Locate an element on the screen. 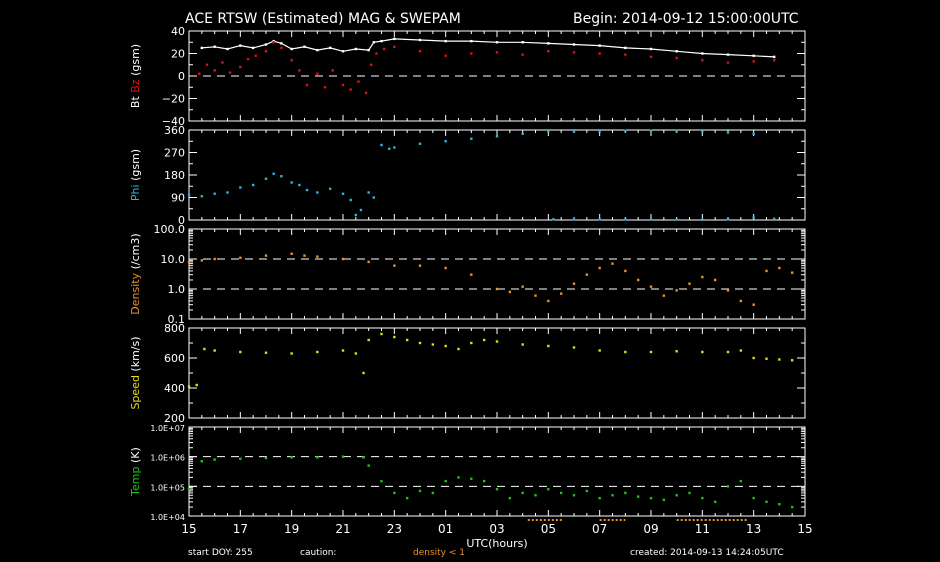 The image size is (940, 562). x-axis-label: UTC(hours) is located at coordinates (496, 543).